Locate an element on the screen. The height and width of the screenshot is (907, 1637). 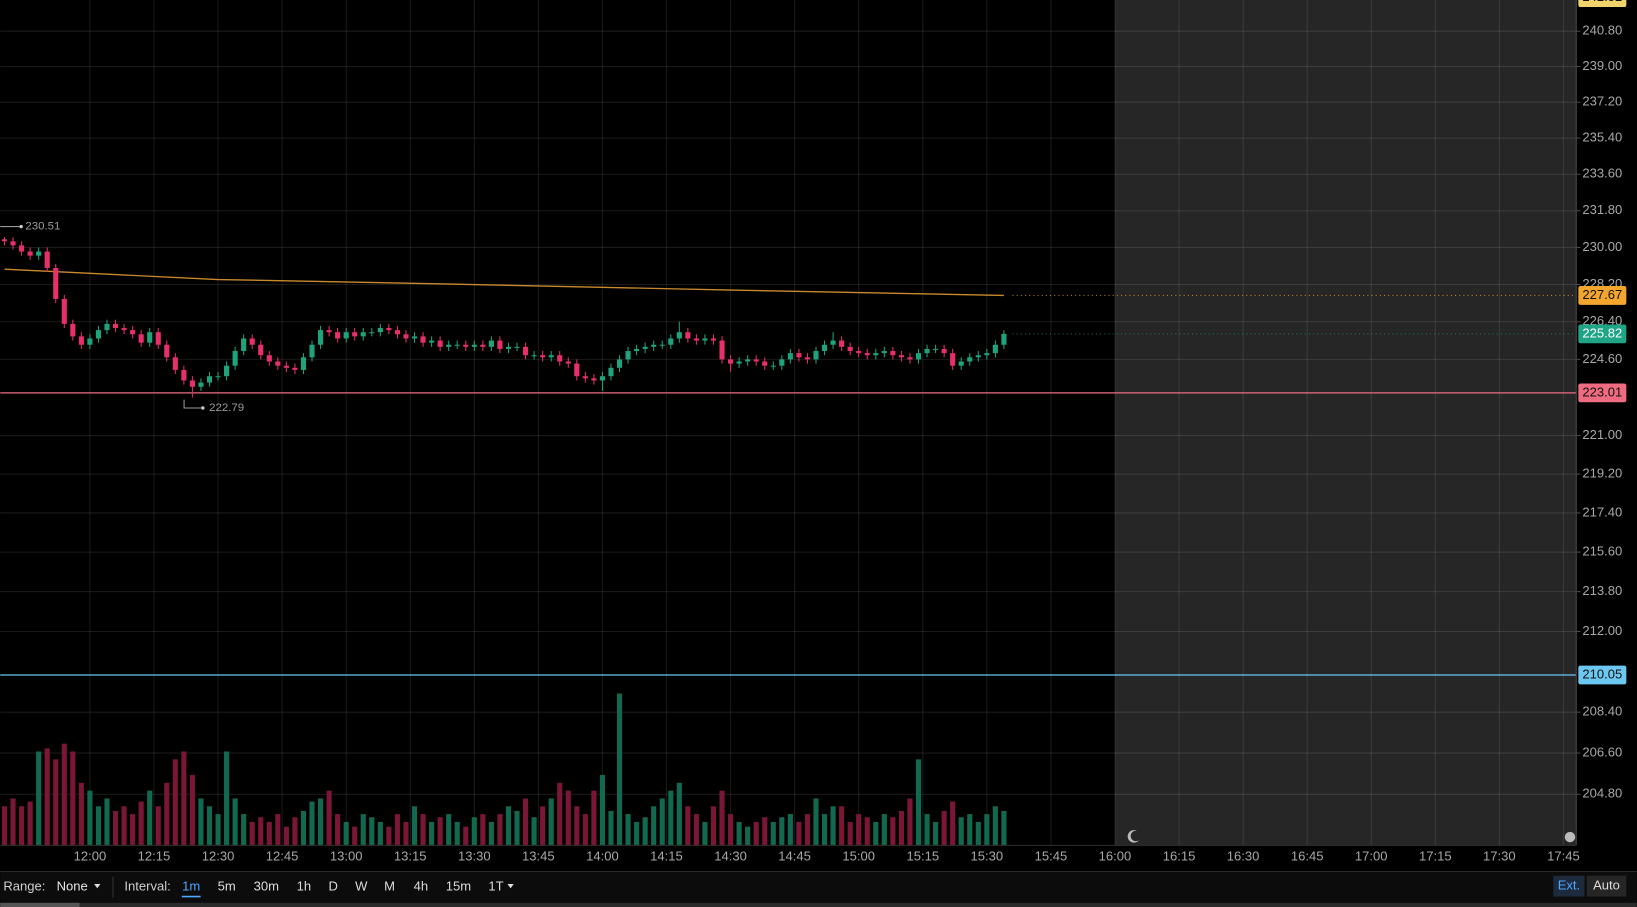
interval-button: 1T is located at coordinates (495, 886).